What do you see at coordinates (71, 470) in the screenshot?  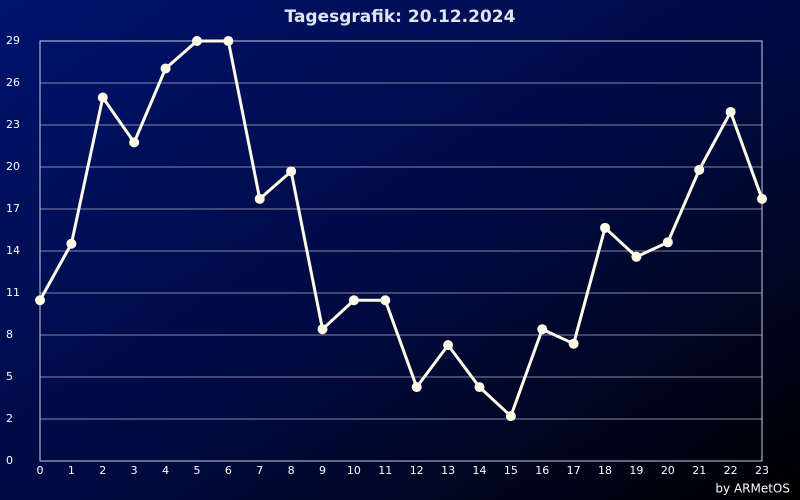 I see `x-tick-label: 1` at bounding box center [71, 470].